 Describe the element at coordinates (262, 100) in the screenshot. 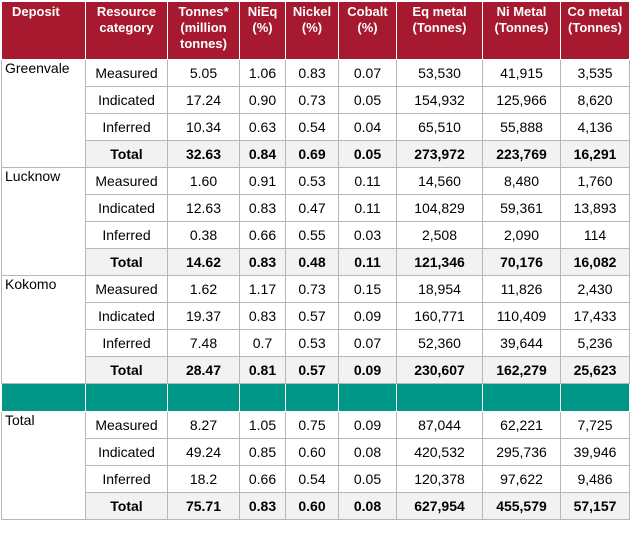

I see `nieq-cell: 0.90` at that location.